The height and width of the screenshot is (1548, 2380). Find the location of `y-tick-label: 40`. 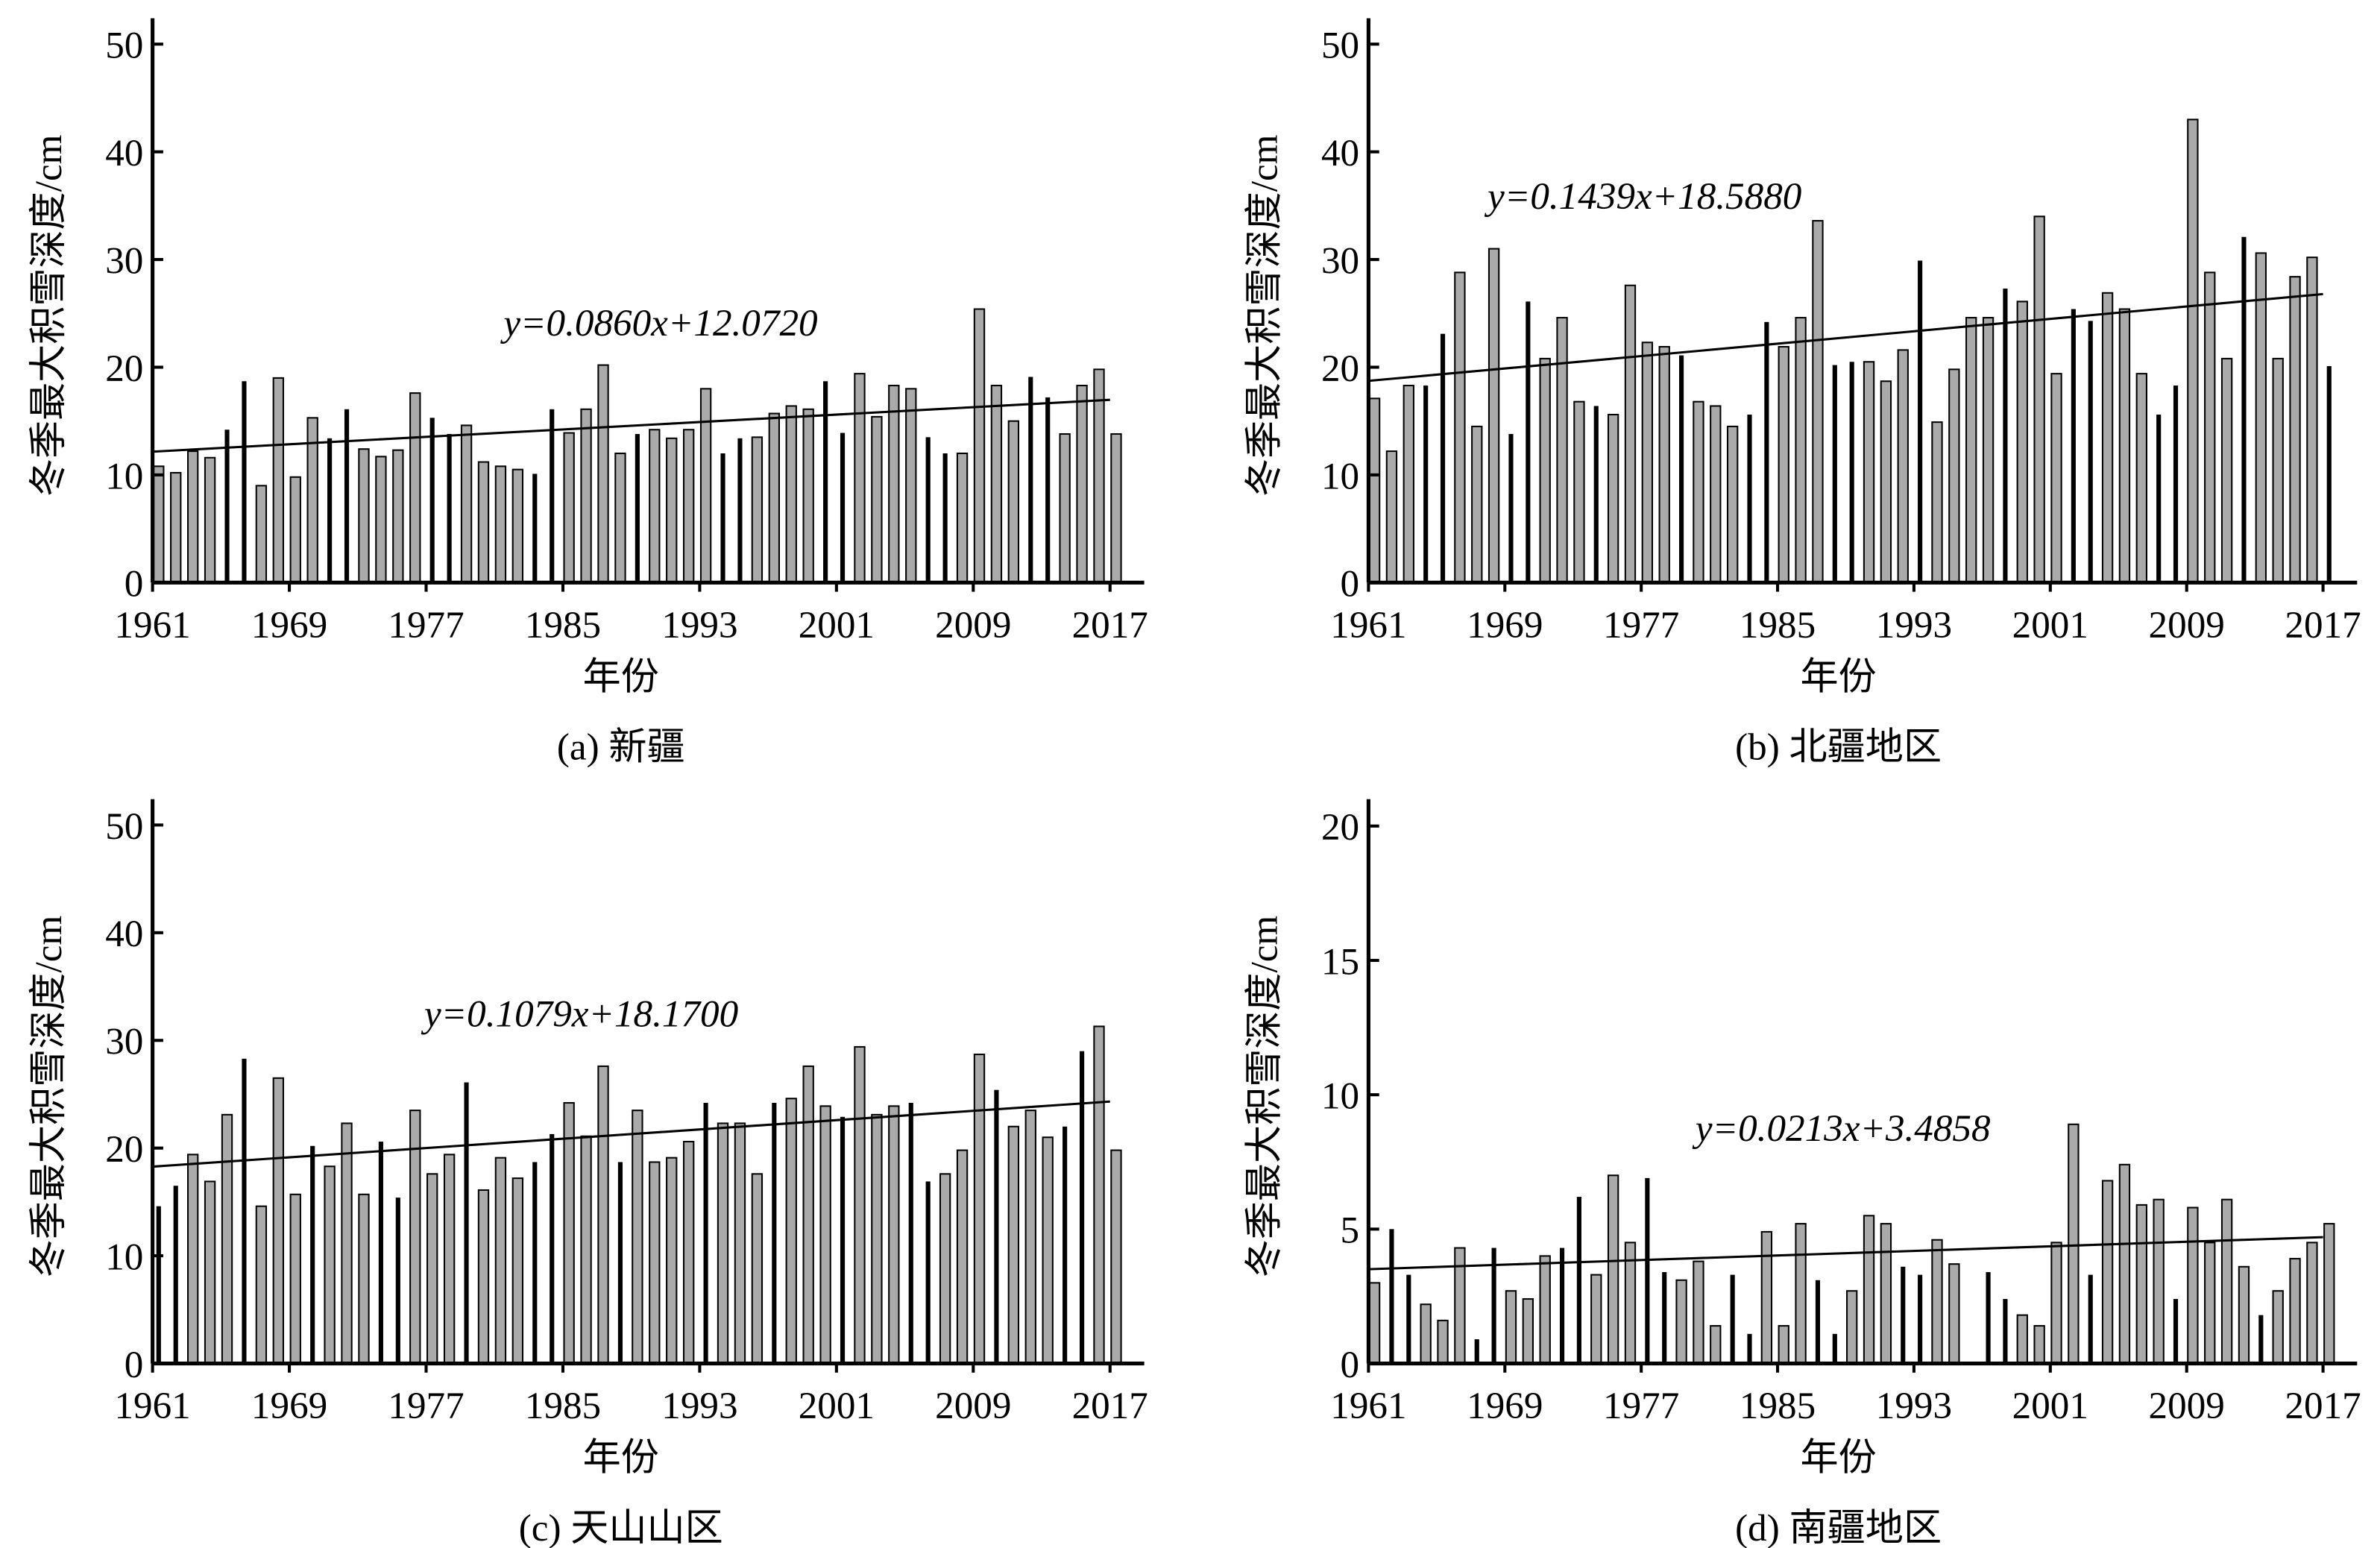

y-tick-label: 40 is located at coordinates (124, 934).